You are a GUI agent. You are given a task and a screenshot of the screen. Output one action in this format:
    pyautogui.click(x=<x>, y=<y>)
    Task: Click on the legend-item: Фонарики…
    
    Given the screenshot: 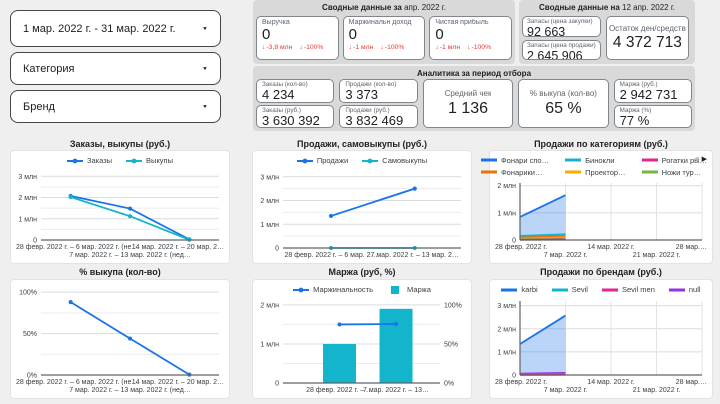 What is the action you would take?
    pyautogui.click(x=514, y=172)
    